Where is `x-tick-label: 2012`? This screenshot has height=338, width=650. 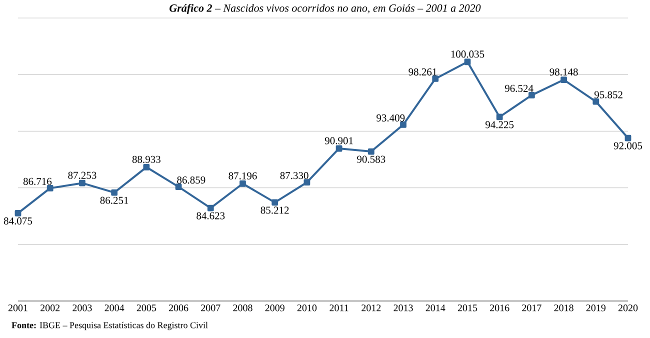 x-tick-label: 2012 is located at coordinates (371, 308).